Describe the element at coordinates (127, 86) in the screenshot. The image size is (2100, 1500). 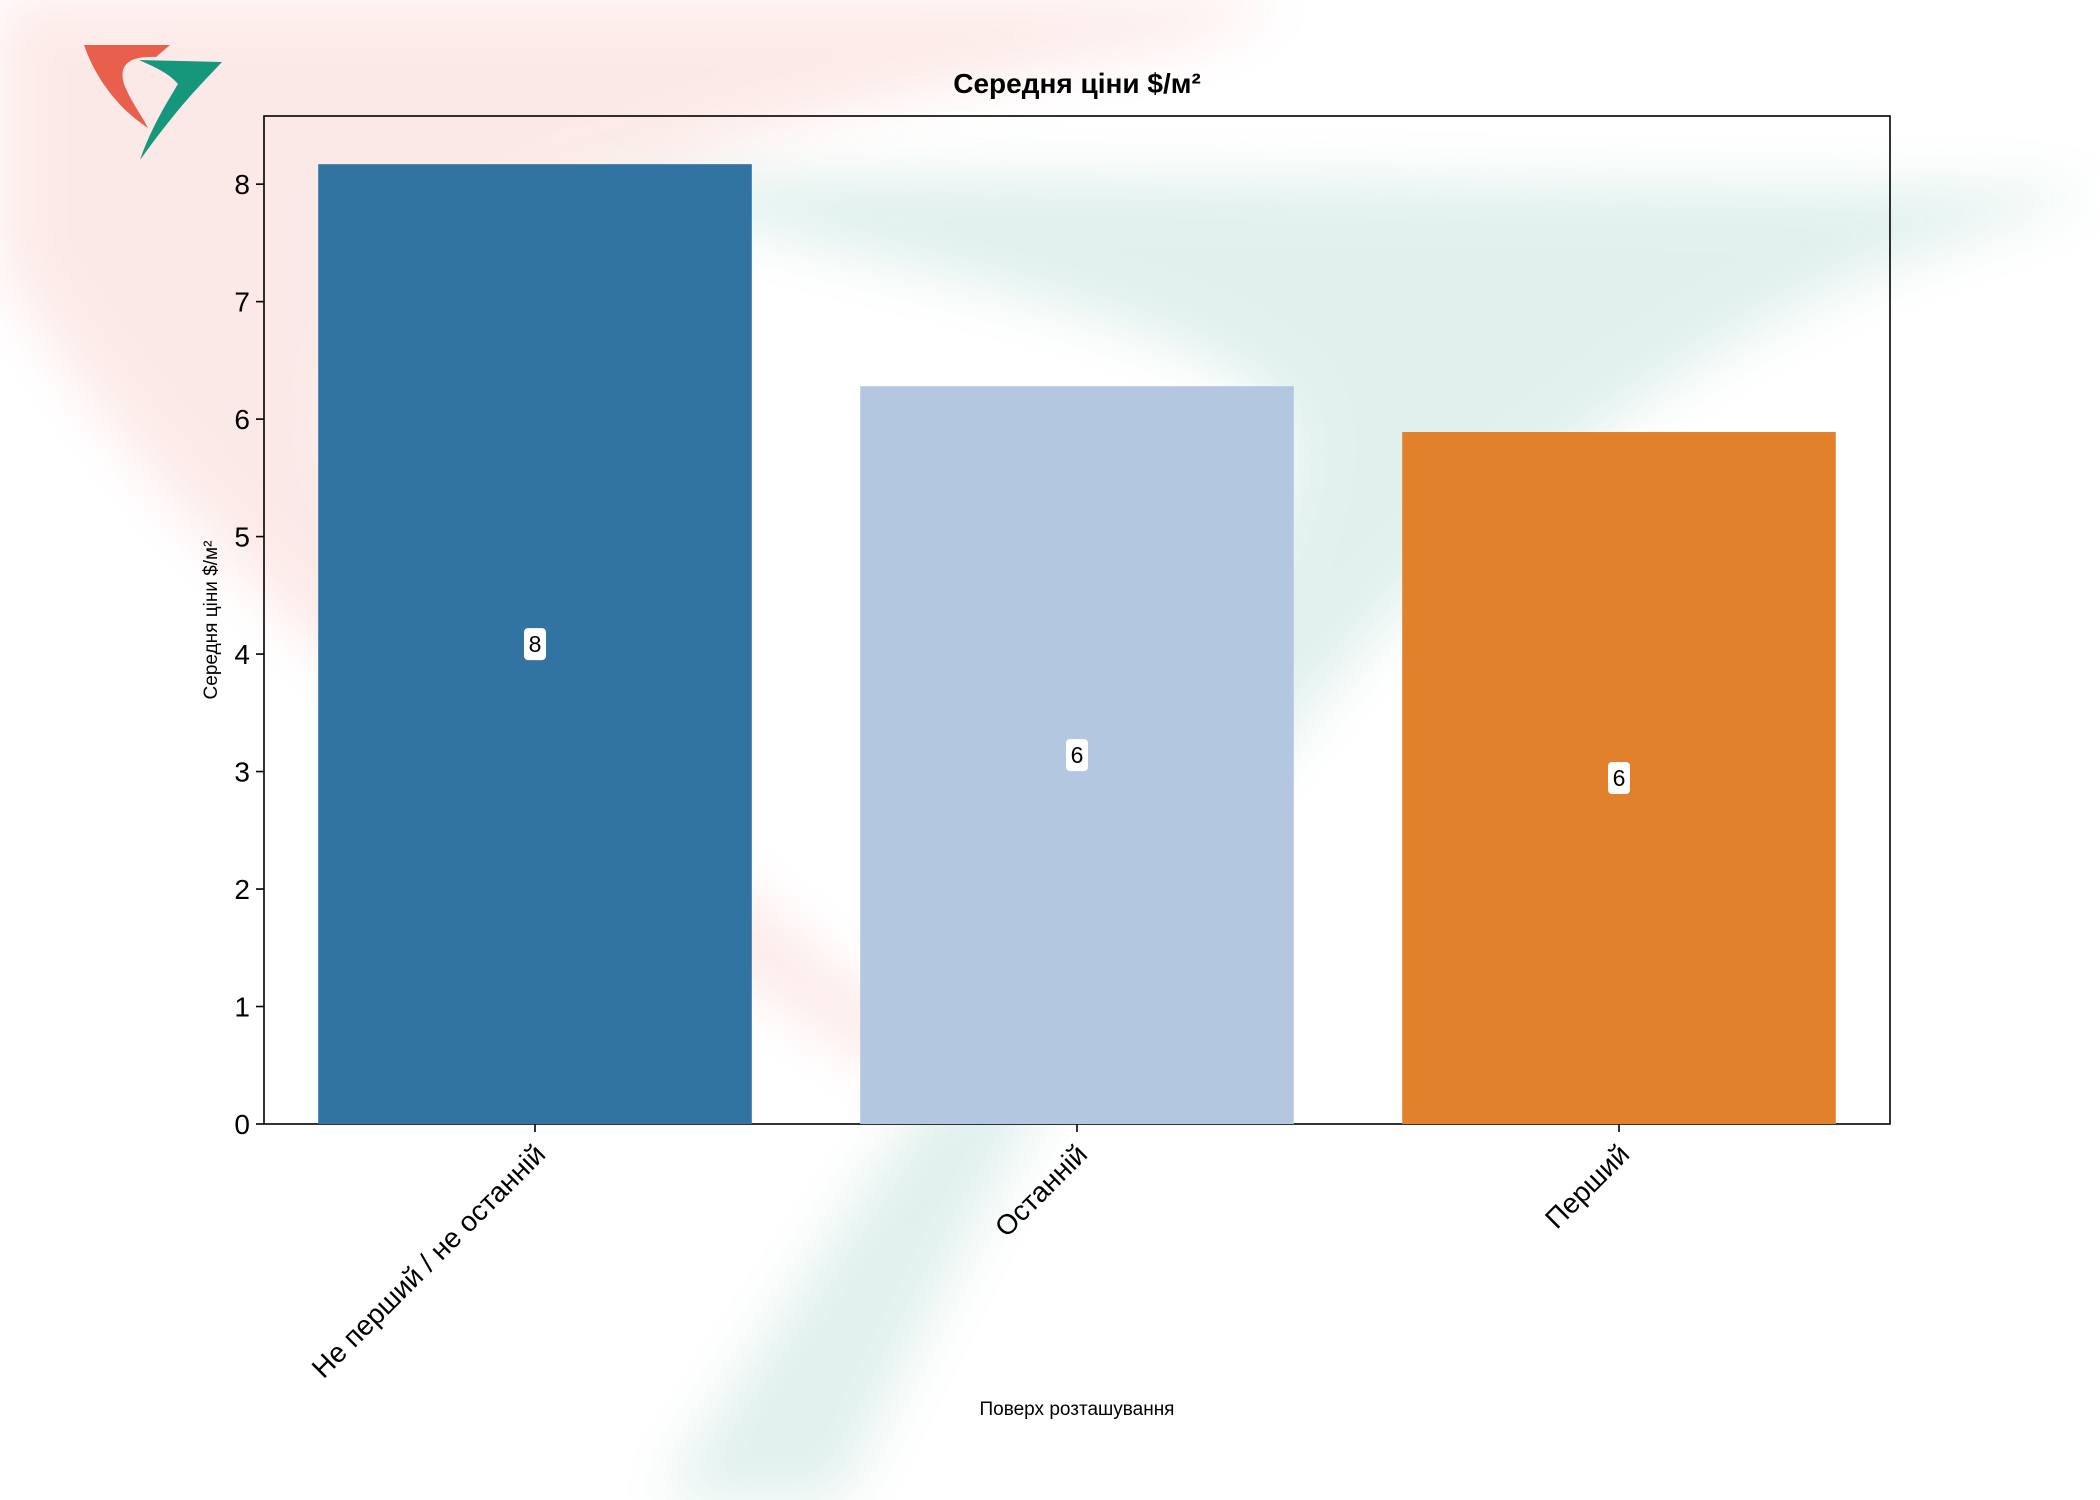
I see `logo-red-part` at that location.